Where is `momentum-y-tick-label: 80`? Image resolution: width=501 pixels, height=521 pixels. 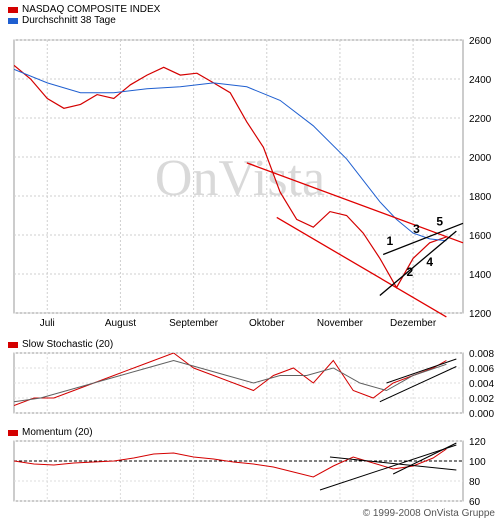
momentum-y-tick-label: 80 is located at coordinates (475, 482).